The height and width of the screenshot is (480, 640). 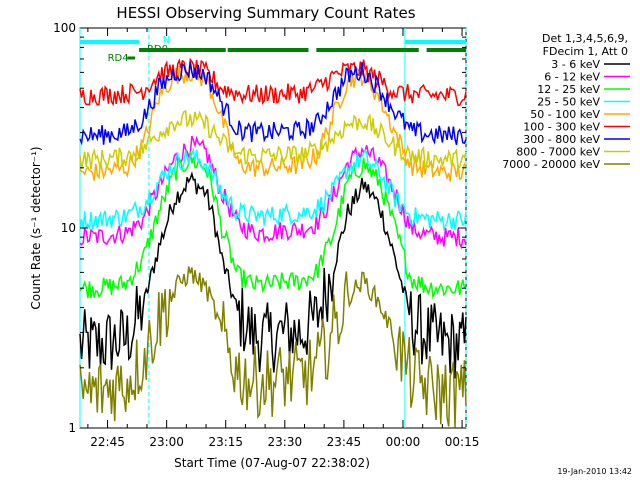 What do you see at coordinates (265, 13) in the screenshot?
I see `chart-title: HESSI Observing Summary Count Rates` at bounding box center [265, 13].